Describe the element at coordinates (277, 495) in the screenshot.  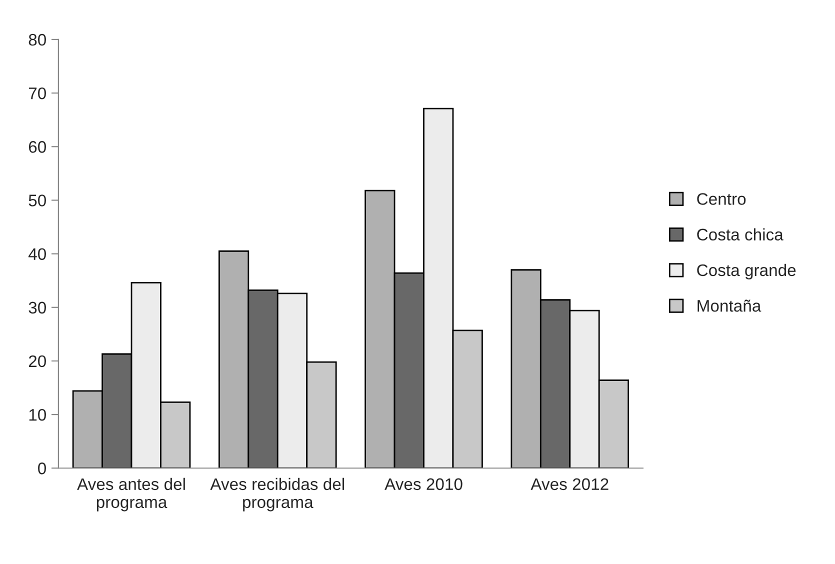
I see `x-tick-label: Aves recibidas del programa` at that location.